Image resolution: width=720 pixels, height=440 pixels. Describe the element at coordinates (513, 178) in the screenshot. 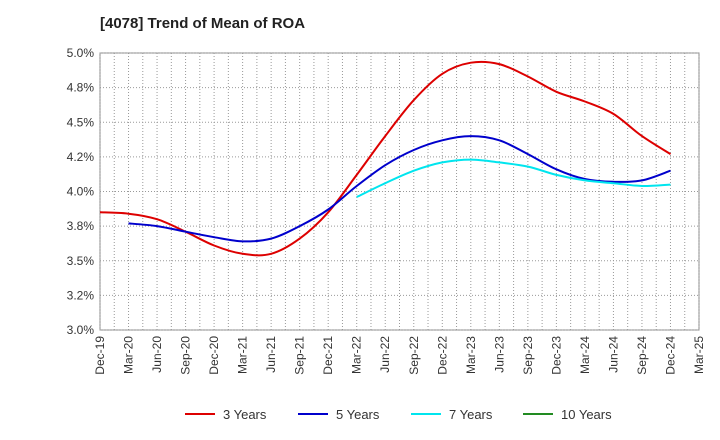

I see `series-line-7-years` at that location.